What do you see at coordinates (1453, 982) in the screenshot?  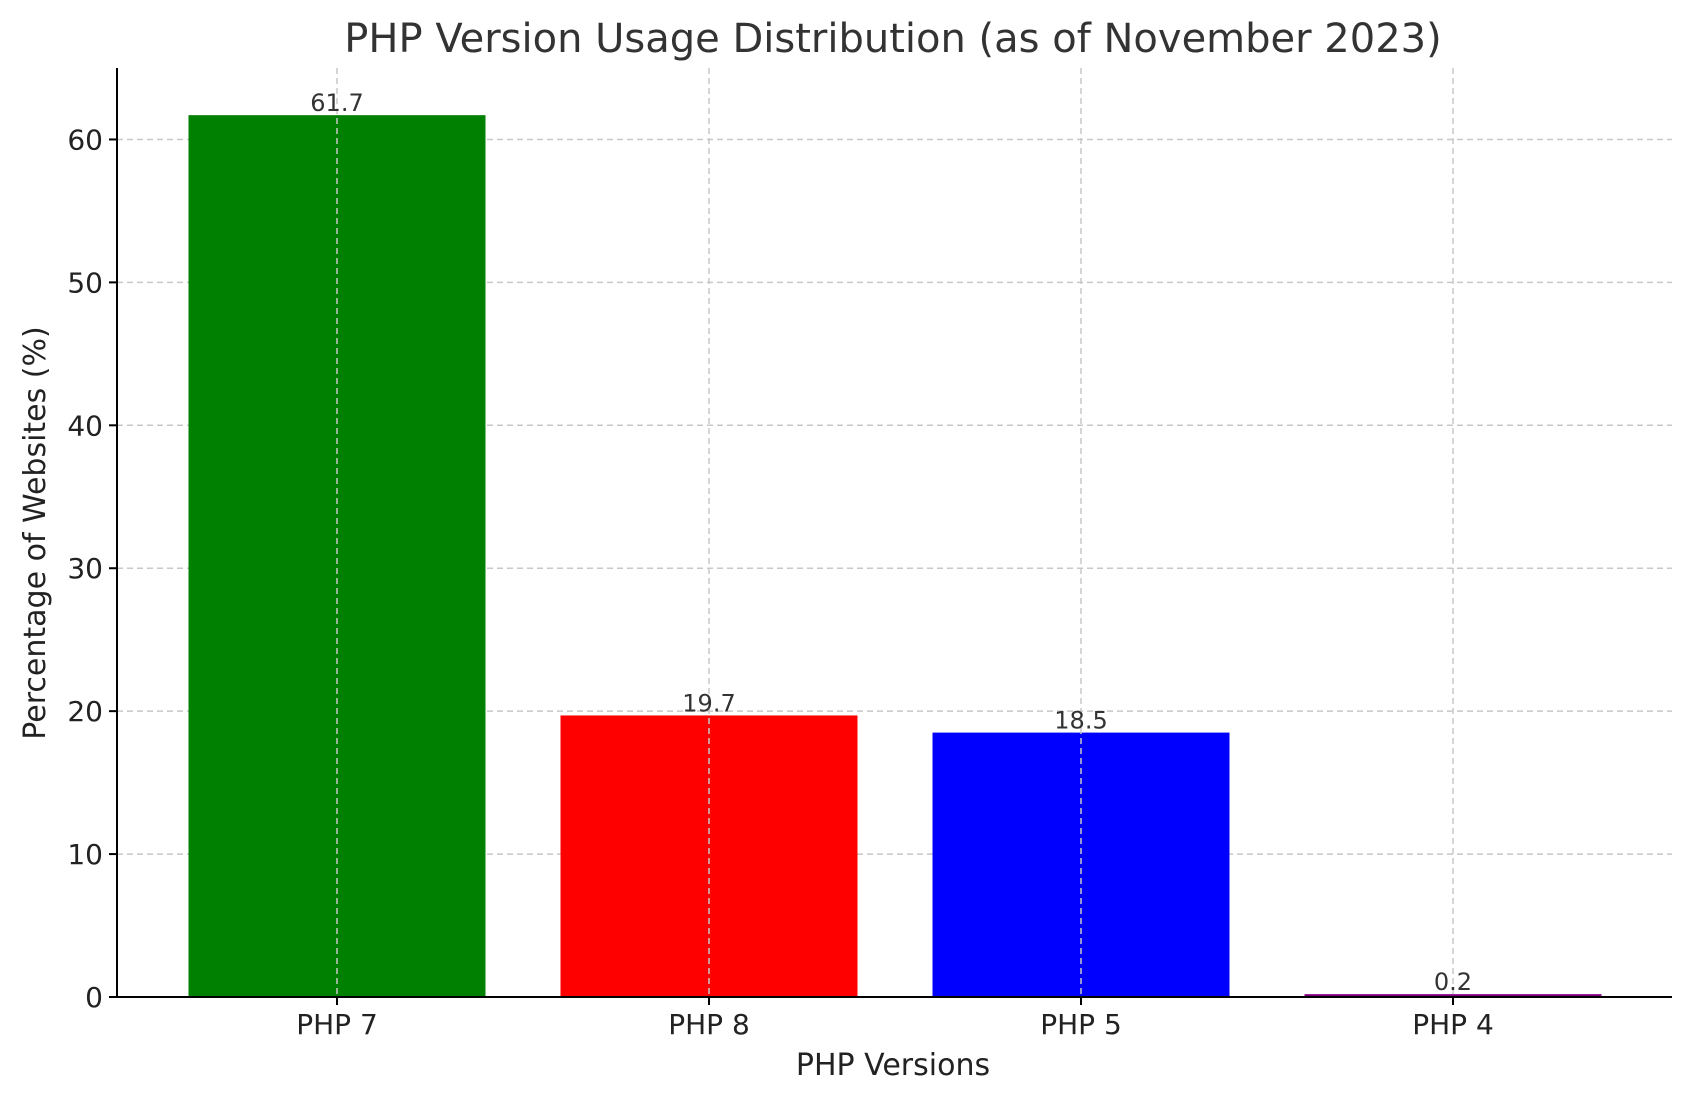 I see `data-label: 0.2` at bounding box center [1453, 982].